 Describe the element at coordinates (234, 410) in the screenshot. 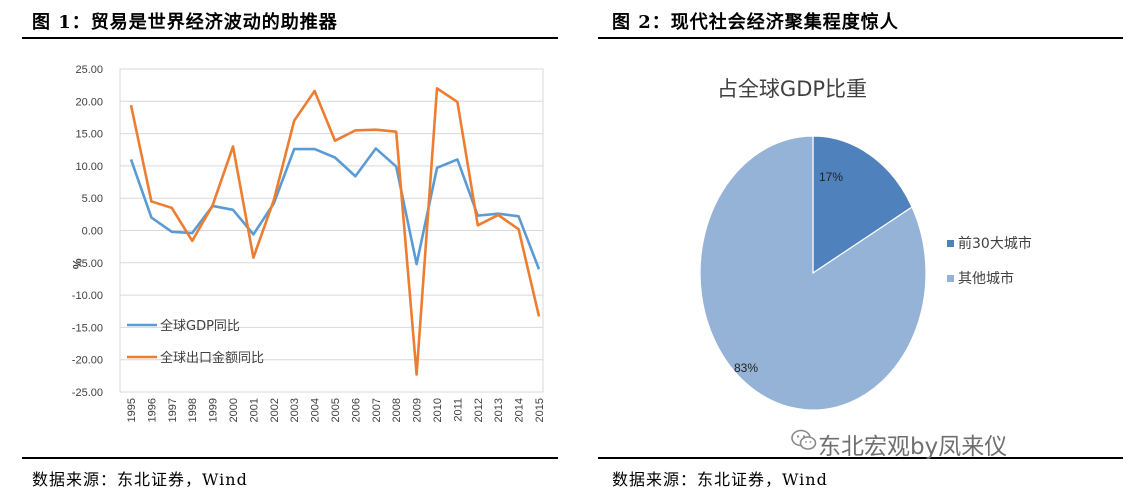

I see `x-tick-label: 2000` at that location.